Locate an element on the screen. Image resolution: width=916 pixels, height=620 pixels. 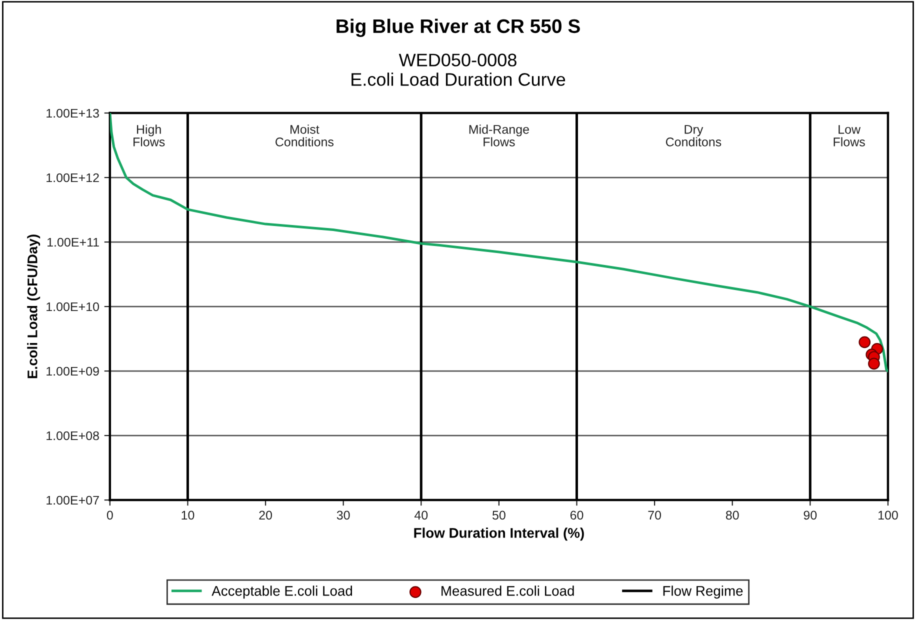
y-tick-label: 1.00E+11 is located at coordinates (73, 242).